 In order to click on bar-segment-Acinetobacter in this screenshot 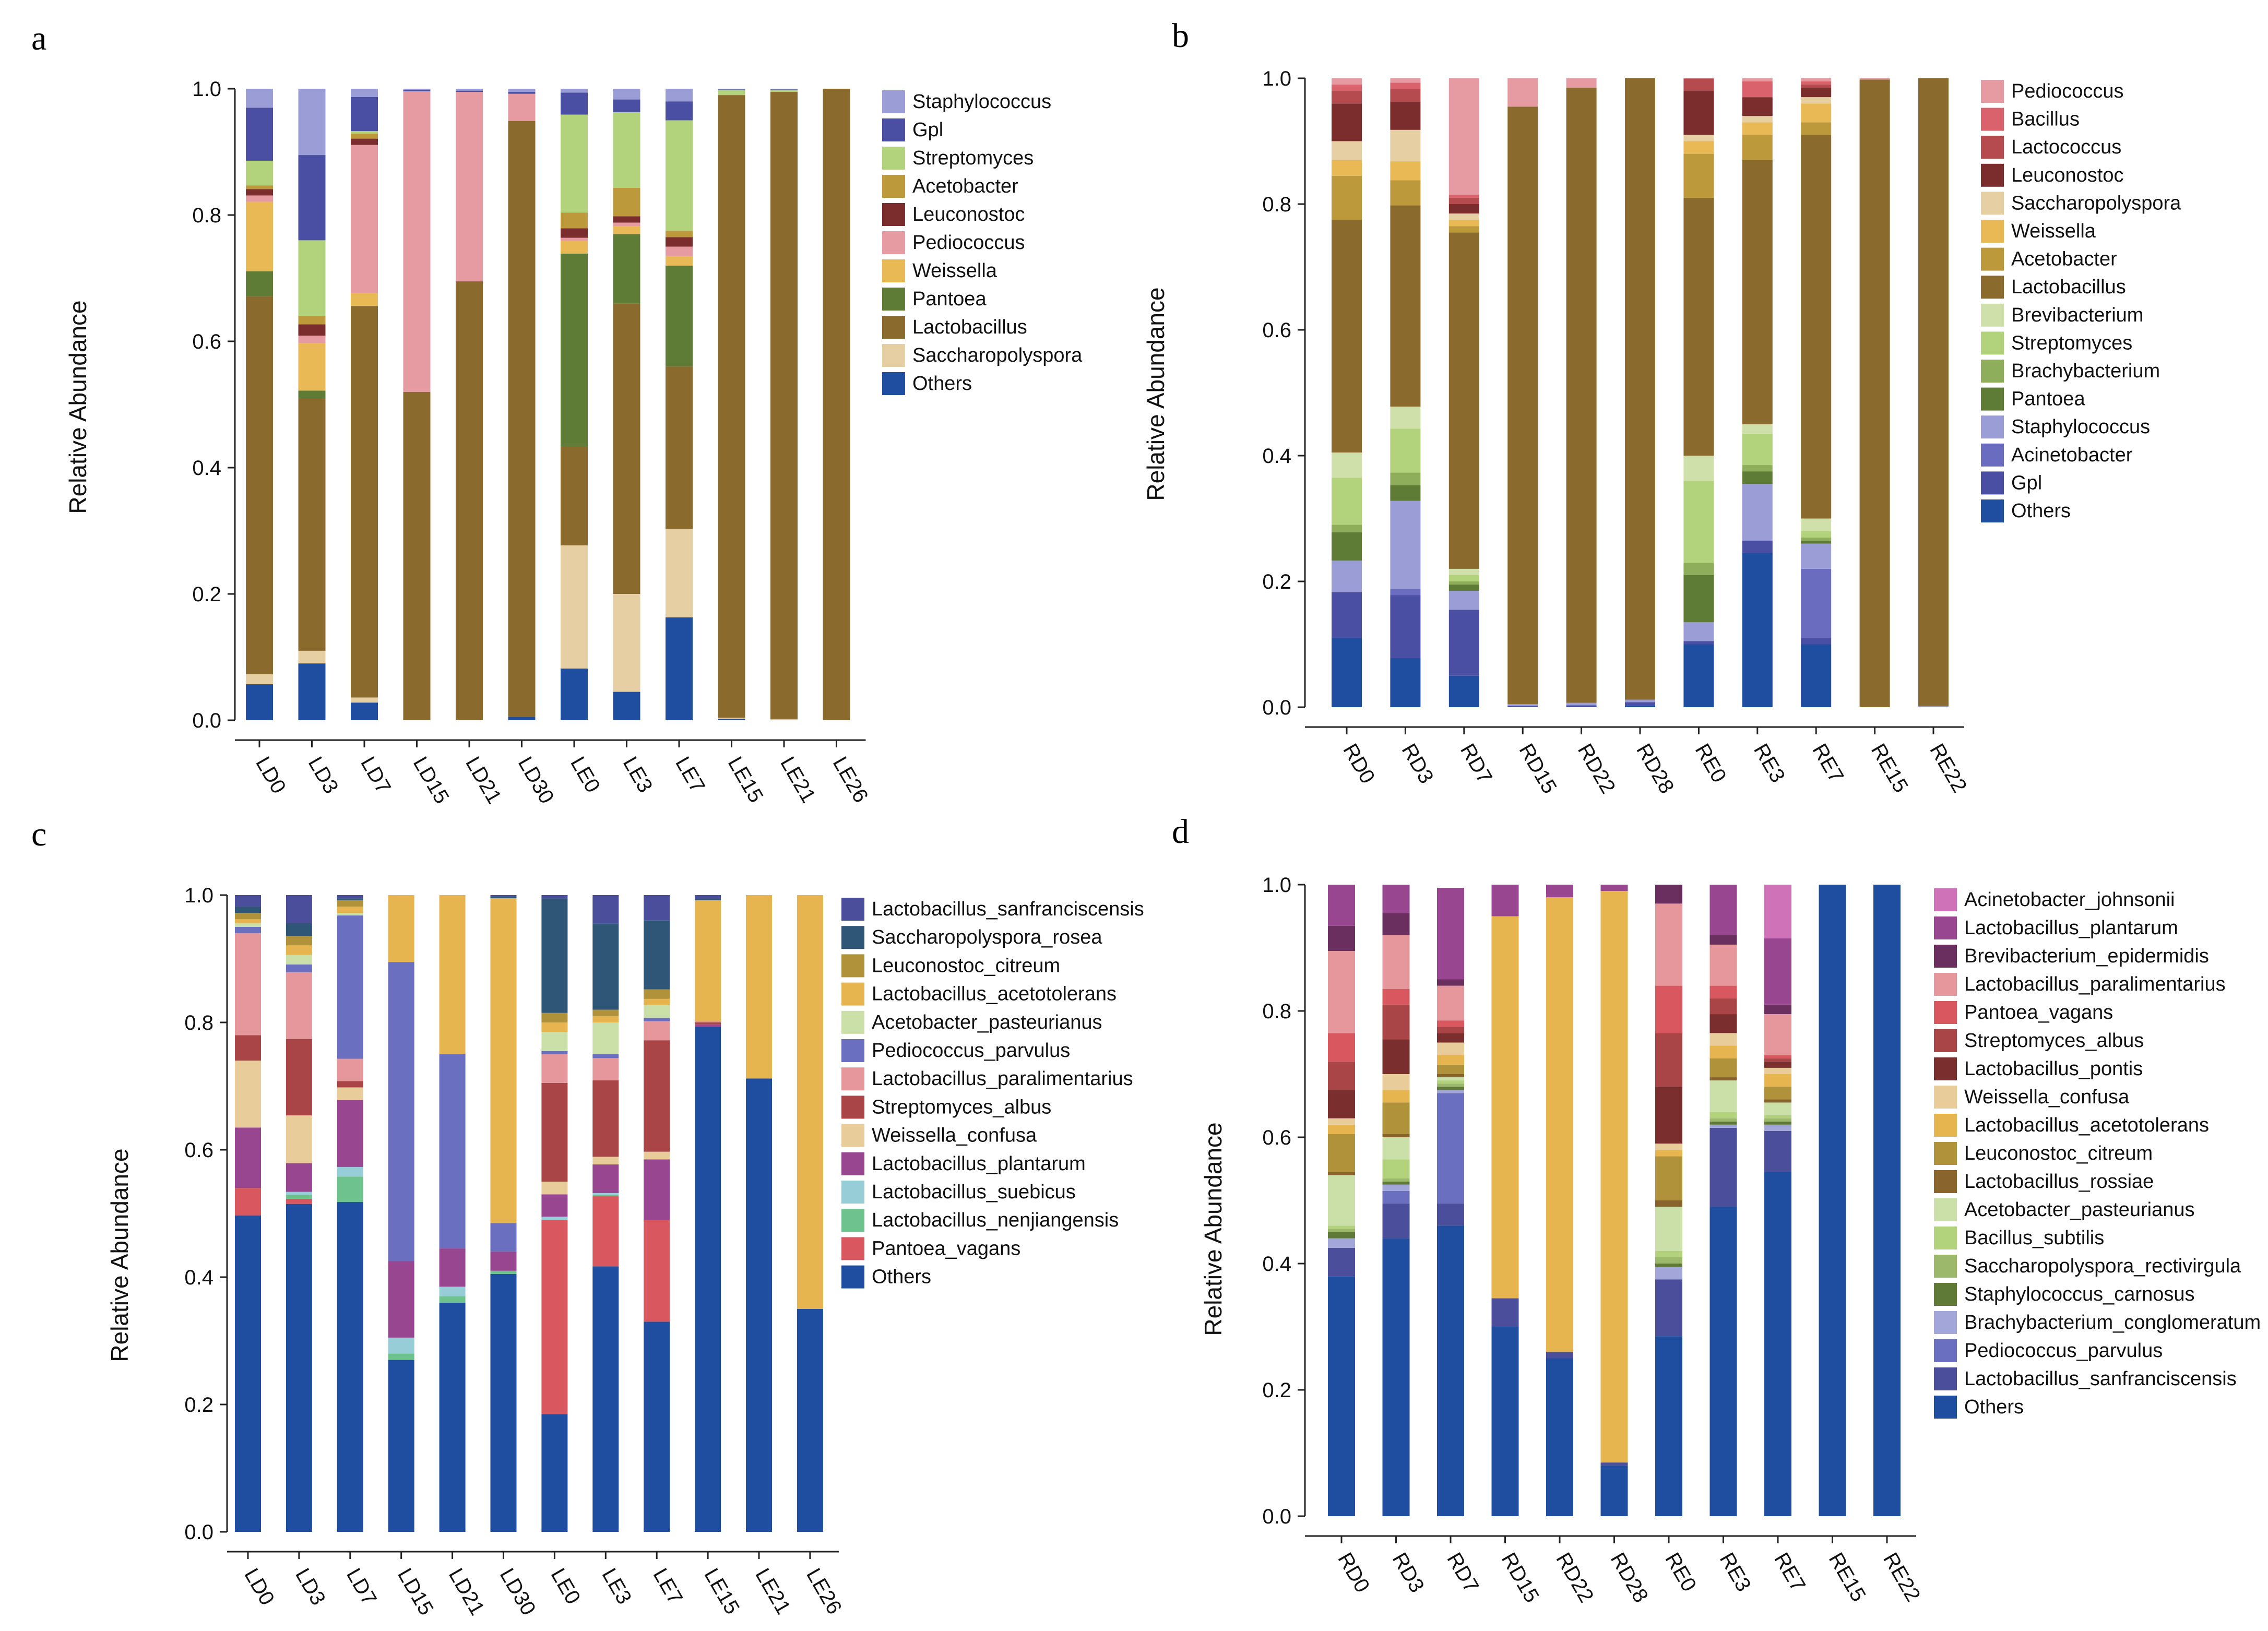, I will do `click(1817, 603)`.